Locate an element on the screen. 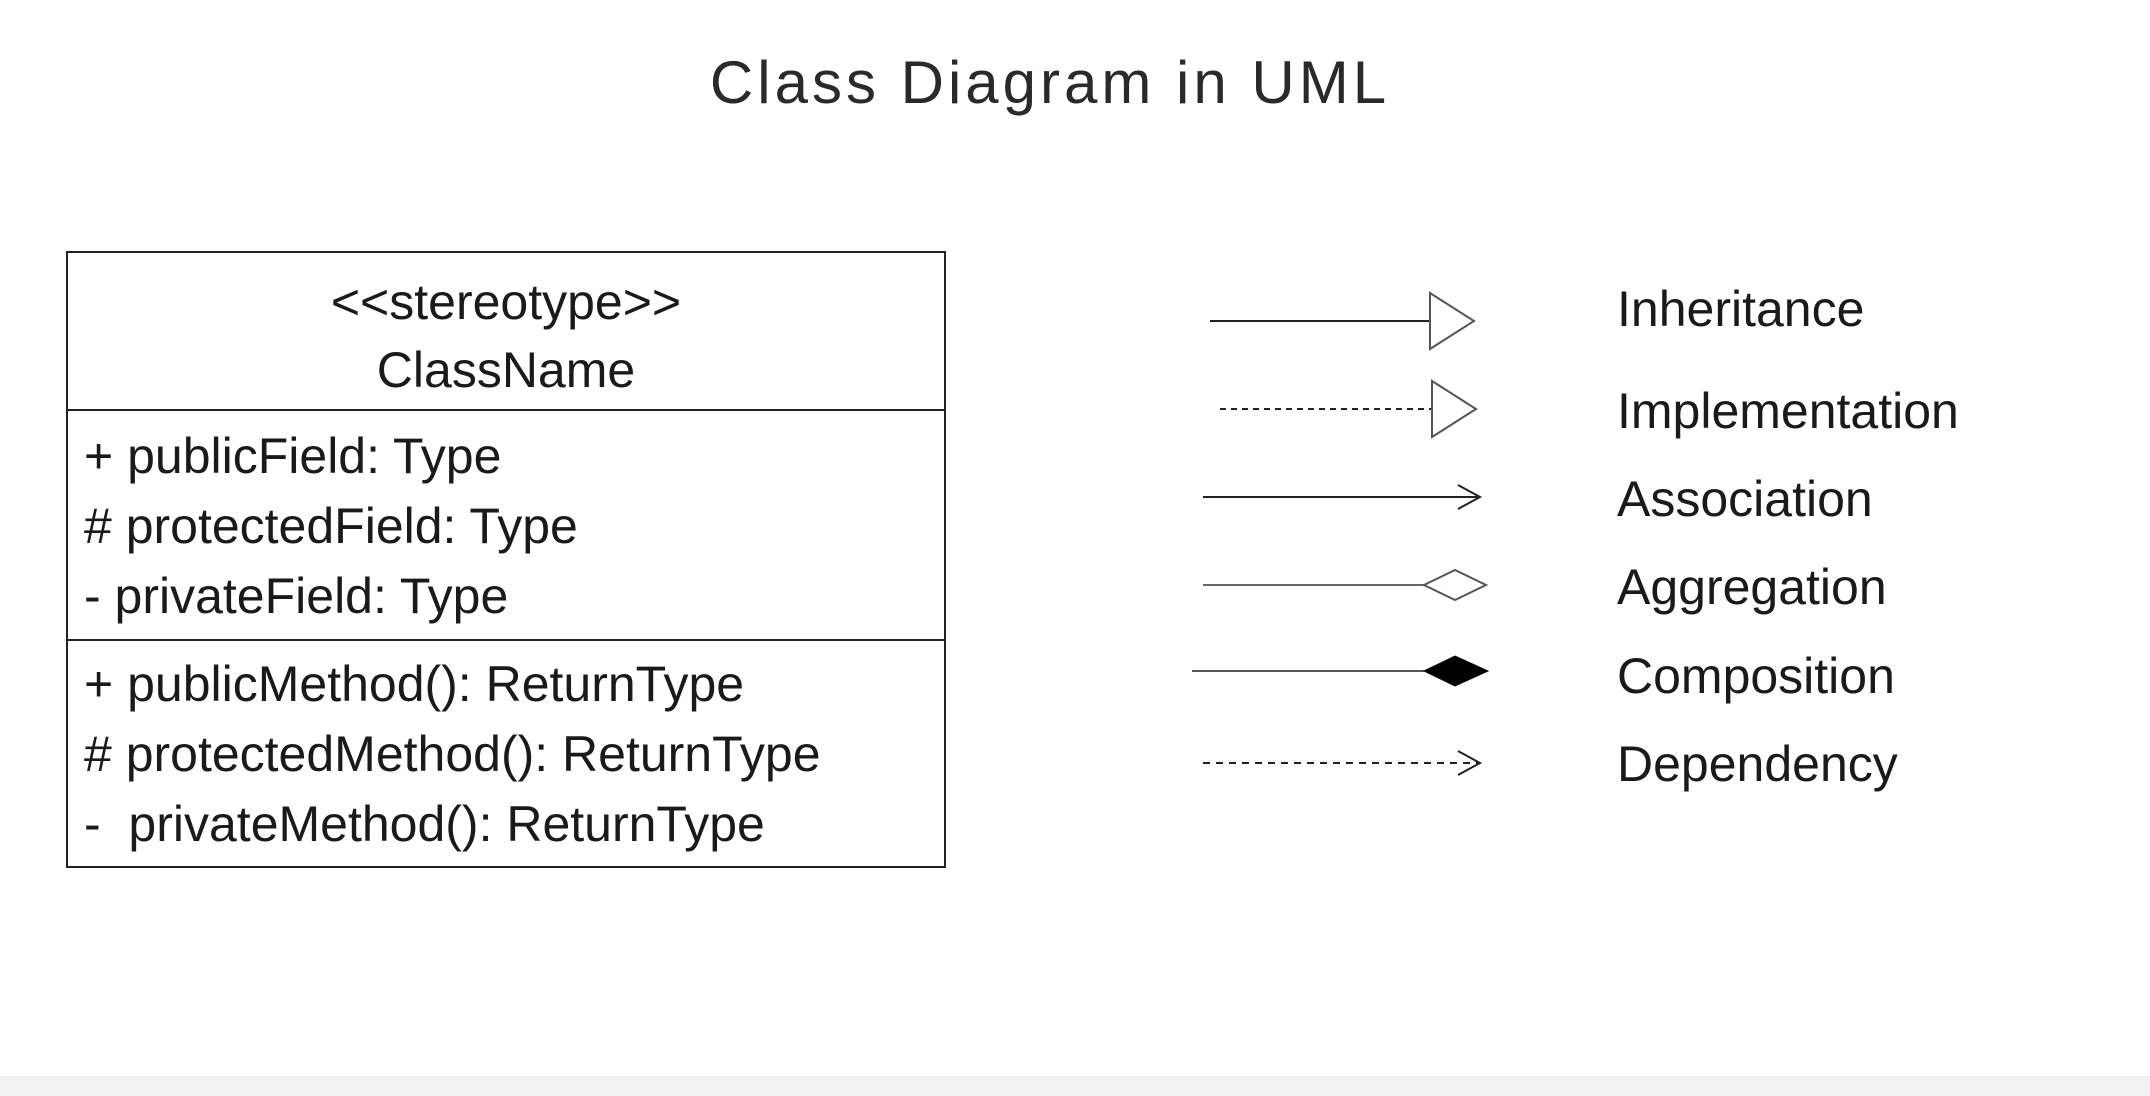 The image size is (2150, 1096). diagram-title: Class Diagram in UML is located at coordinates (1050, 82).